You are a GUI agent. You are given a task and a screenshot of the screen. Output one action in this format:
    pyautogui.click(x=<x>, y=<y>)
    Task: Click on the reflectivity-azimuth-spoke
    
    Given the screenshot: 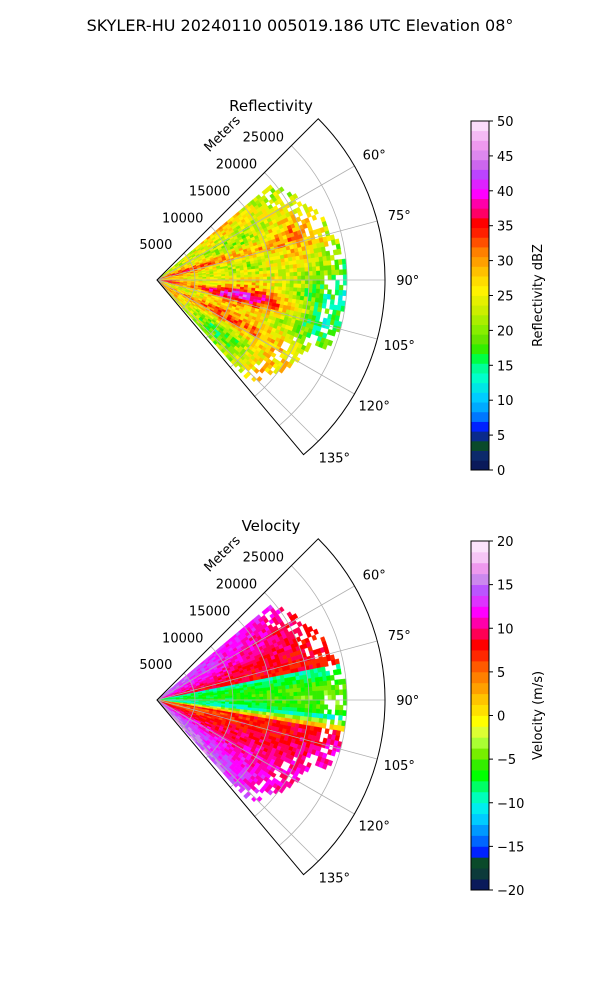 What is the action you would take?
    pyautogui.click(x=267, y=309)
    